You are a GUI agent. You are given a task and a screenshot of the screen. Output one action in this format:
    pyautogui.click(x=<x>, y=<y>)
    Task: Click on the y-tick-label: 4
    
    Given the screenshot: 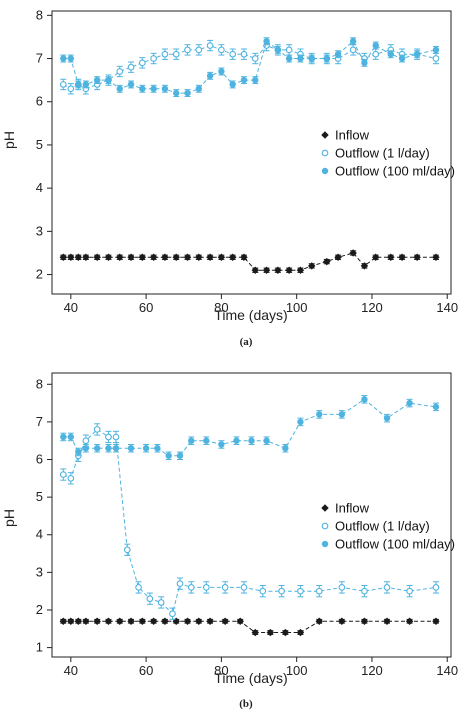 What is the action you would take?
    pyautogui.click(x=39, y=534)
    